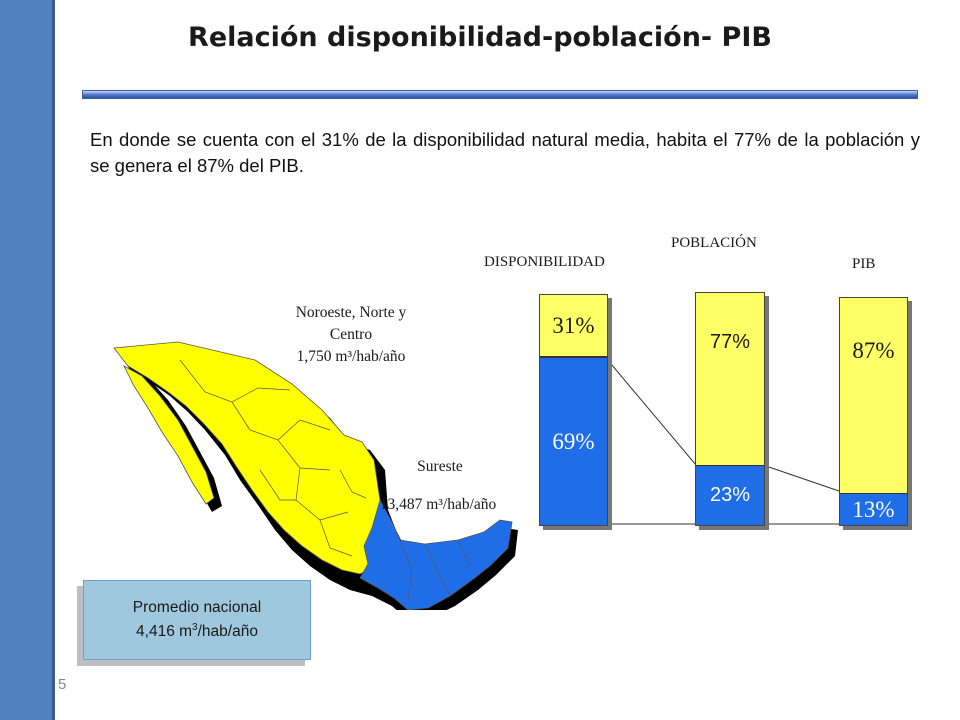 This screenshot has height=720, width=960. I want to click on bar-segment-bottom: 23%, so click(730, 495).